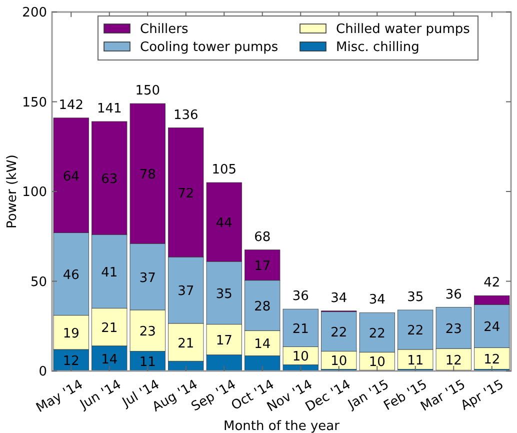  Describe the element at coordinates (71, 334) in the screenshot. I see `data-label: 19` at that location.